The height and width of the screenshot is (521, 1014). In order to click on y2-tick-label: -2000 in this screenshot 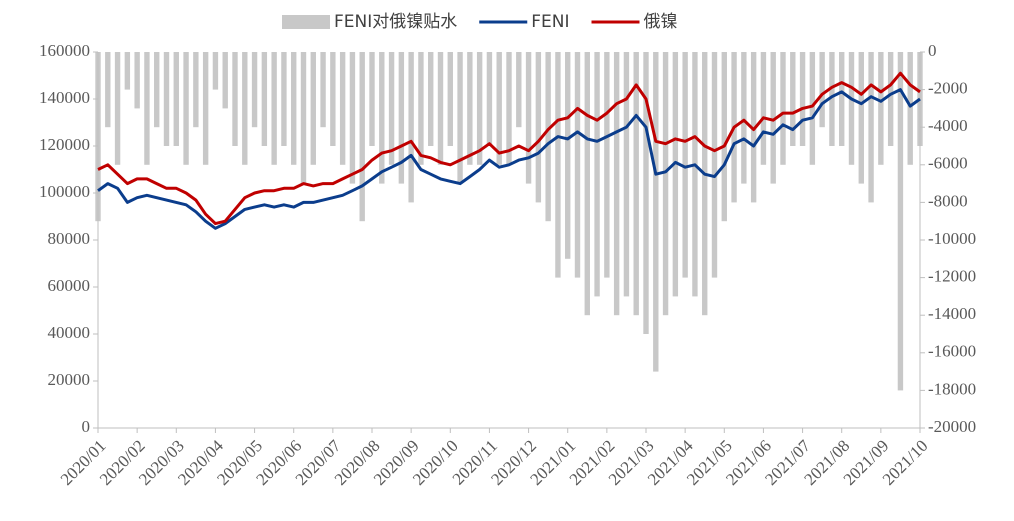, I will do `click(948, 88)`.